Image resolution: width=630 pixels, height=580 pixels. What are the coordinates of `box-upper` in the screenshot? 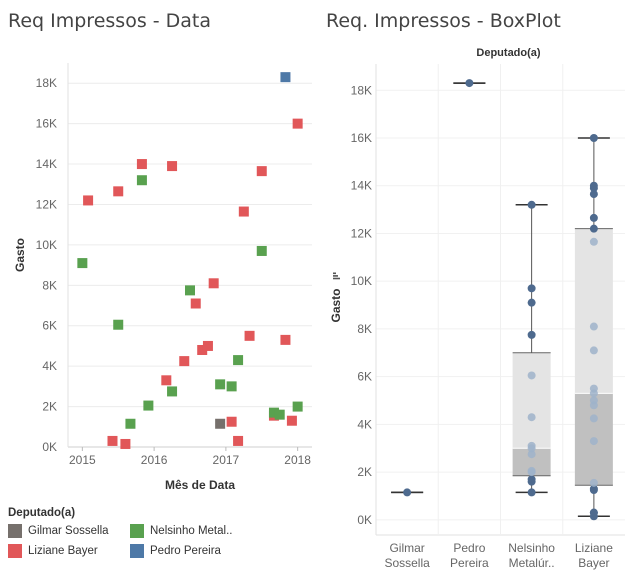 It's located at (593, 311).